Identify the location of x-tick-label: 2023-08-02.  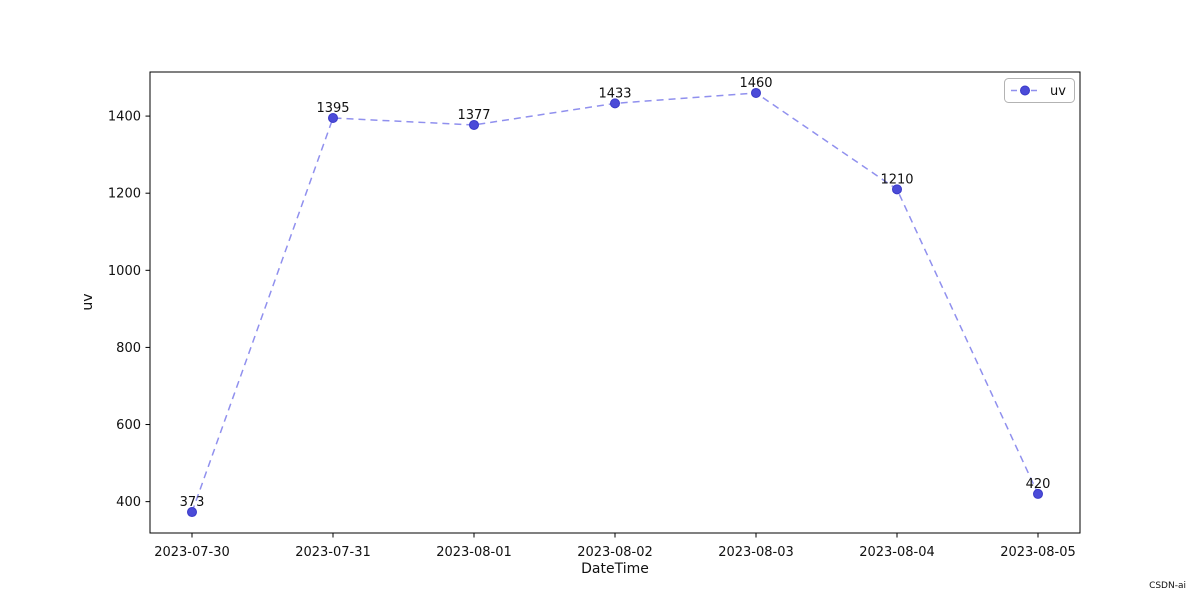
(615, 552).